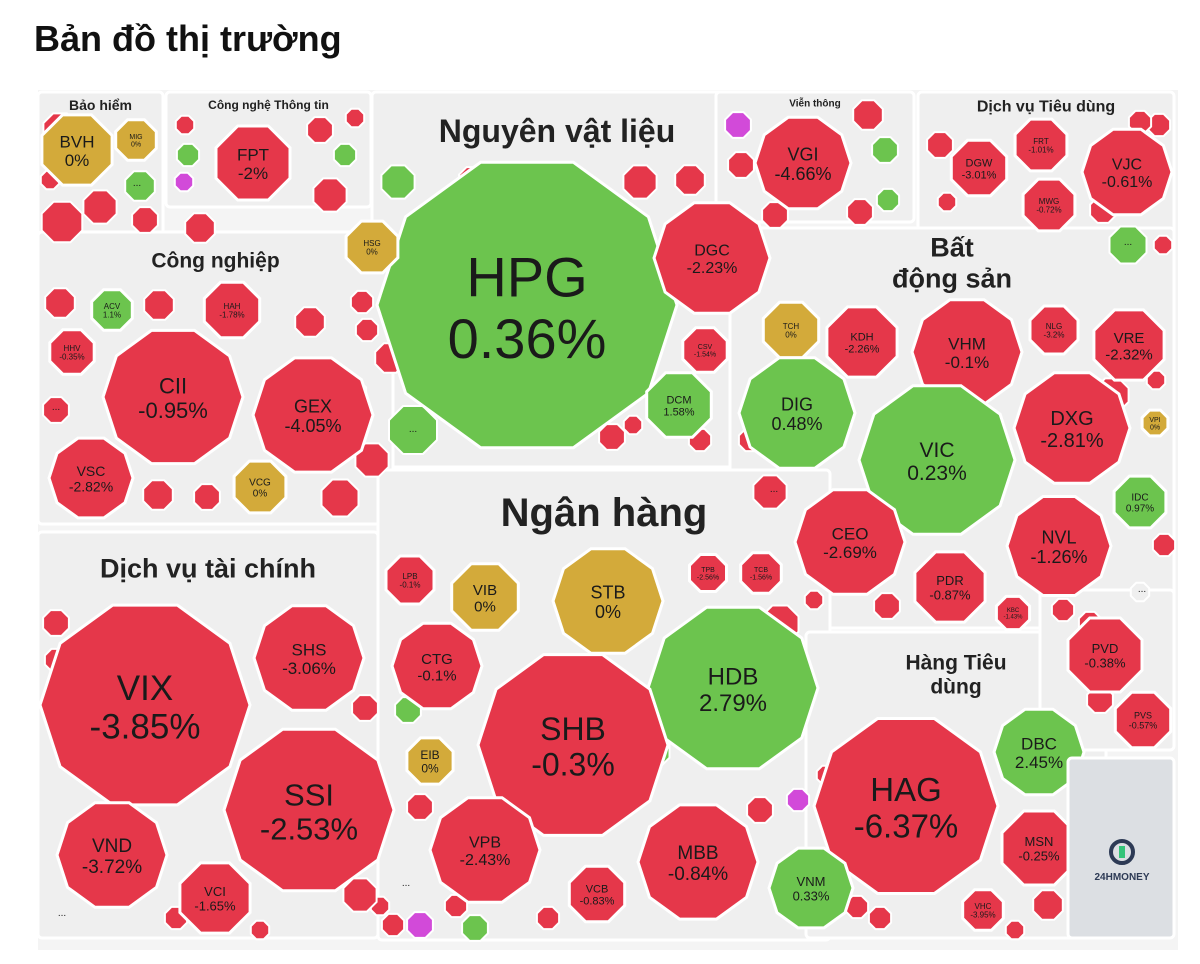 The width and height of the screenshot is (1200, 964). What do you see at coordinates (1049, 201) in the screenshot?
I see `stock-ticker: MWG` at bounding box center [1049, 201].